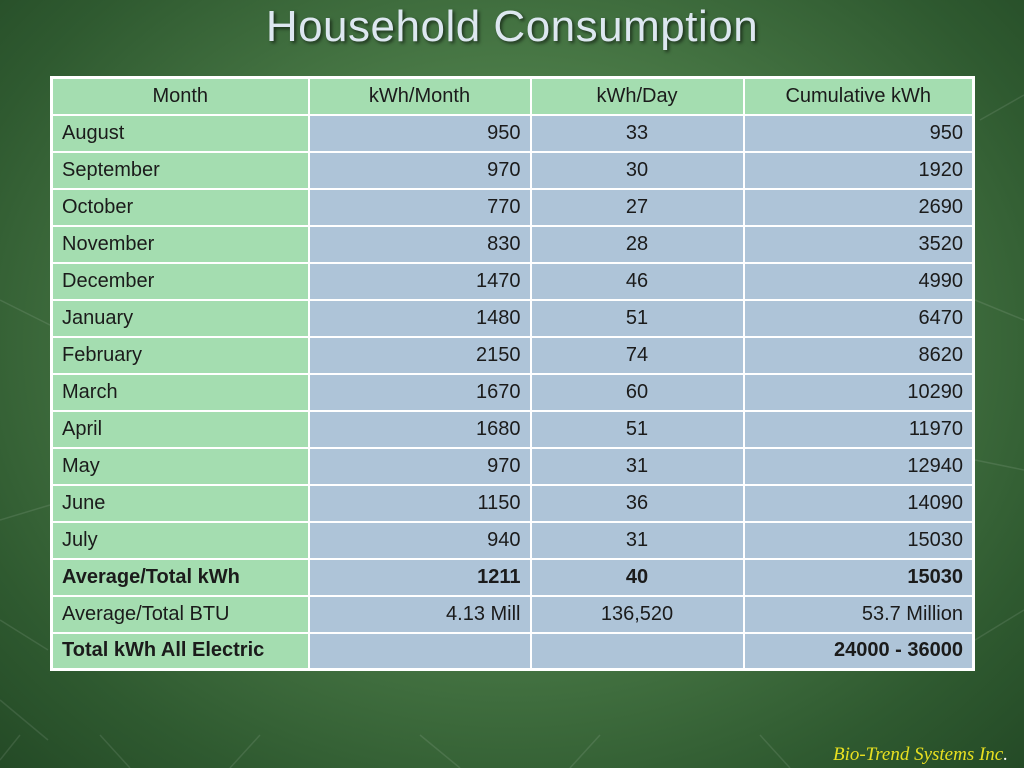 This screenshot has width=1024, height=768. Describe the element at coordinates (180, 244) in the screenshot. I see `cell-month: November` at that location.